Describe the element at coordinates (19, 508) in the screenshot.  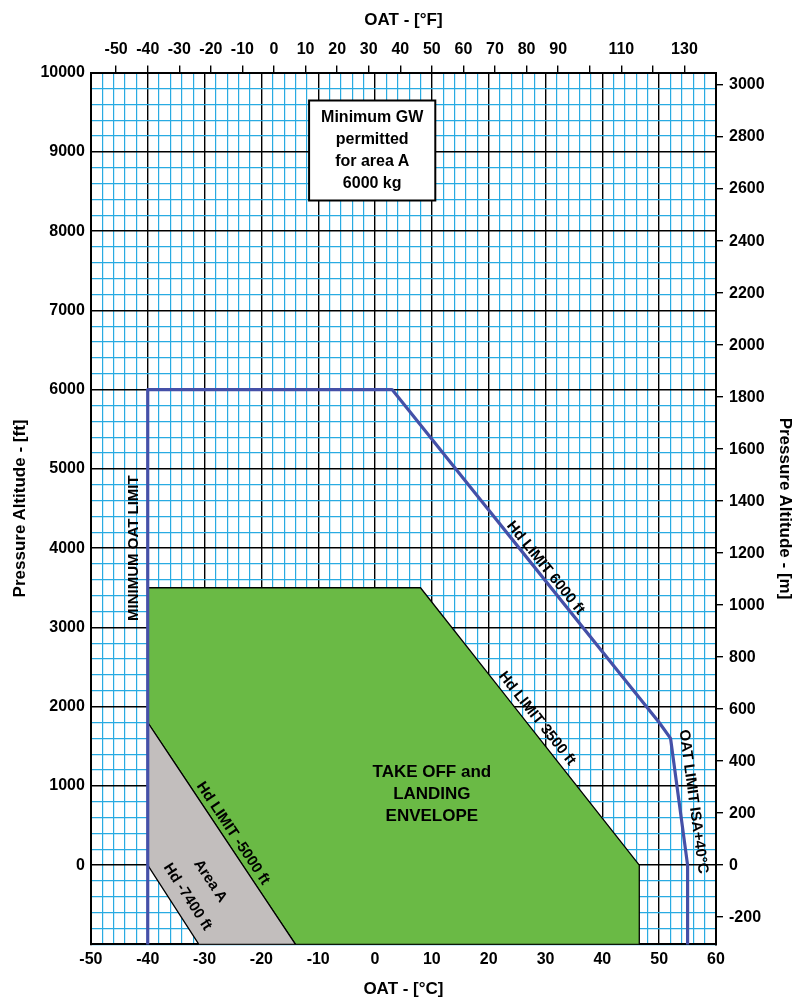
I see `y-axis-title: Pressure Altitude - [ft]` at that location.